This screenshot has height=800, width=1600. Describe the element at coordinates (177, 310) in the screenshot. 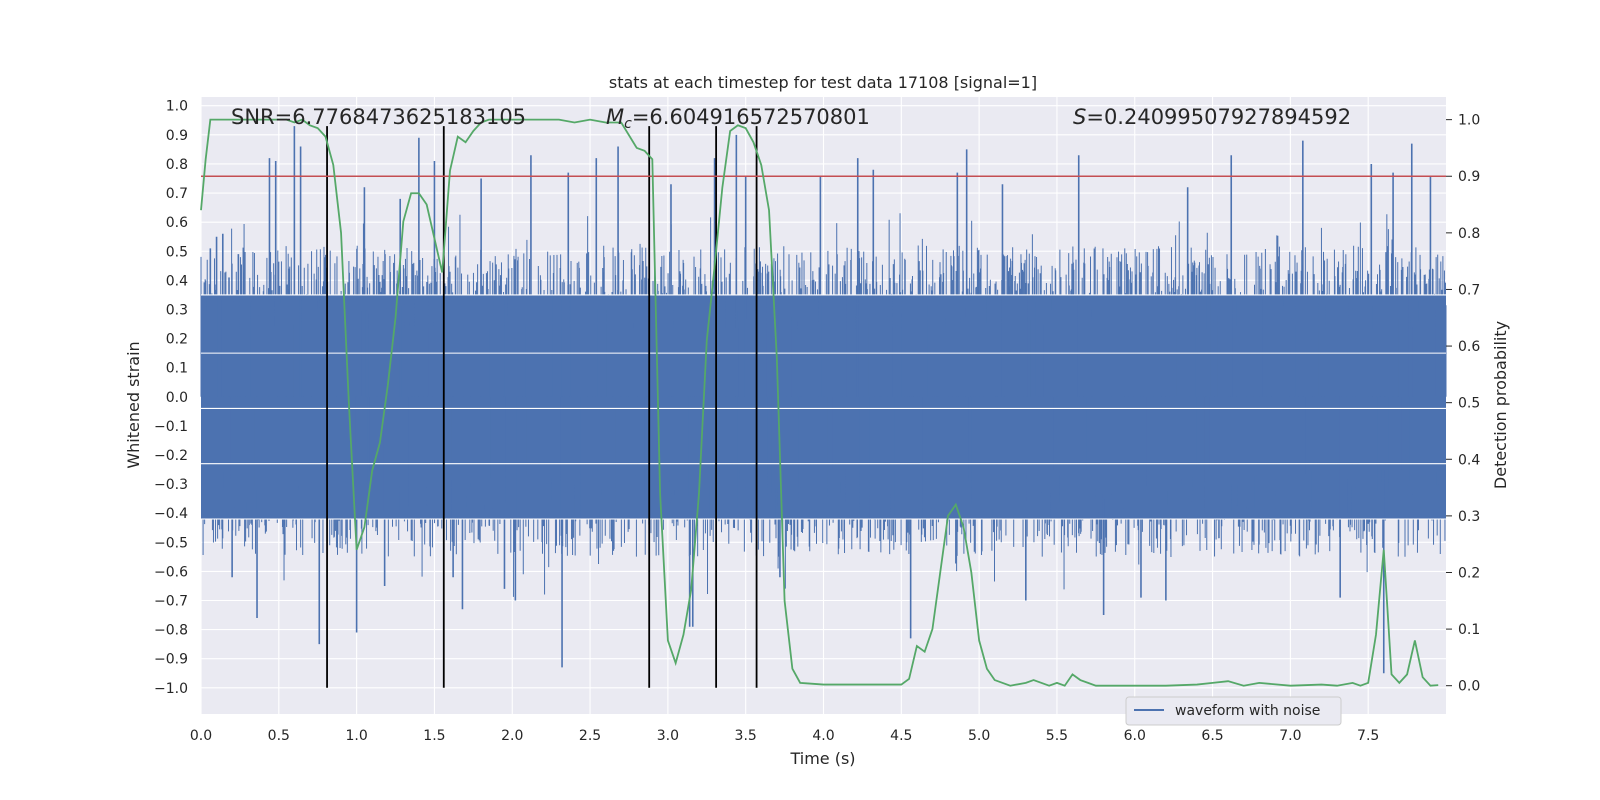

I see `y-left-tick-label: 0.3` at that location.